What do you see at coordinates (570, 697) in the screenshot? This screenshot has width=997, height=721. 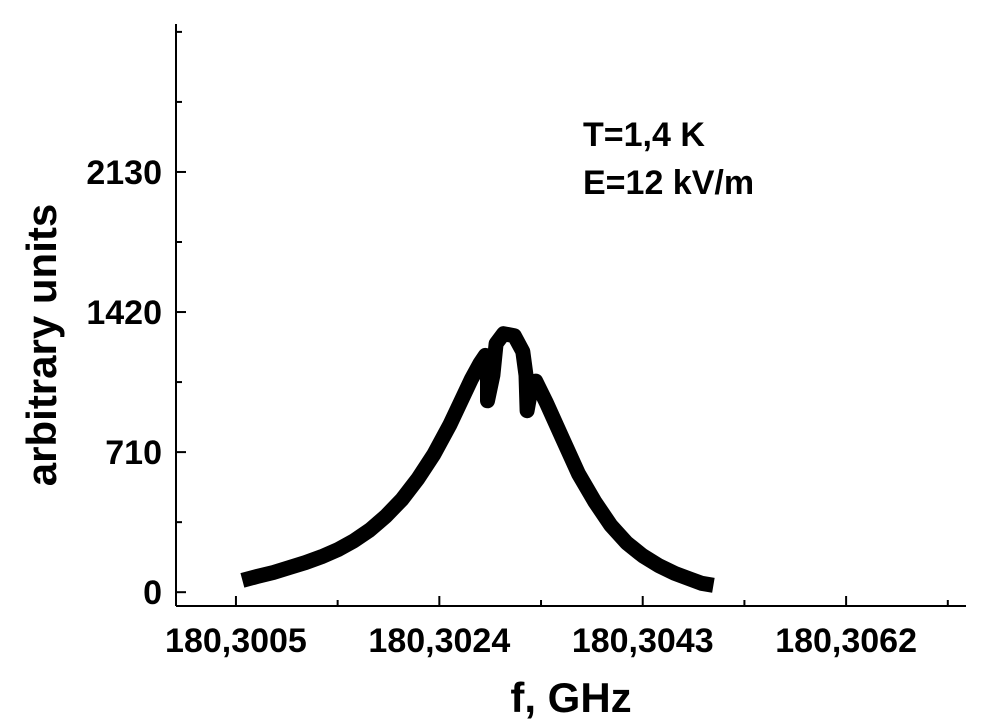 I see `x-axis-title: f, GHz` at bounding box center [570, 697].